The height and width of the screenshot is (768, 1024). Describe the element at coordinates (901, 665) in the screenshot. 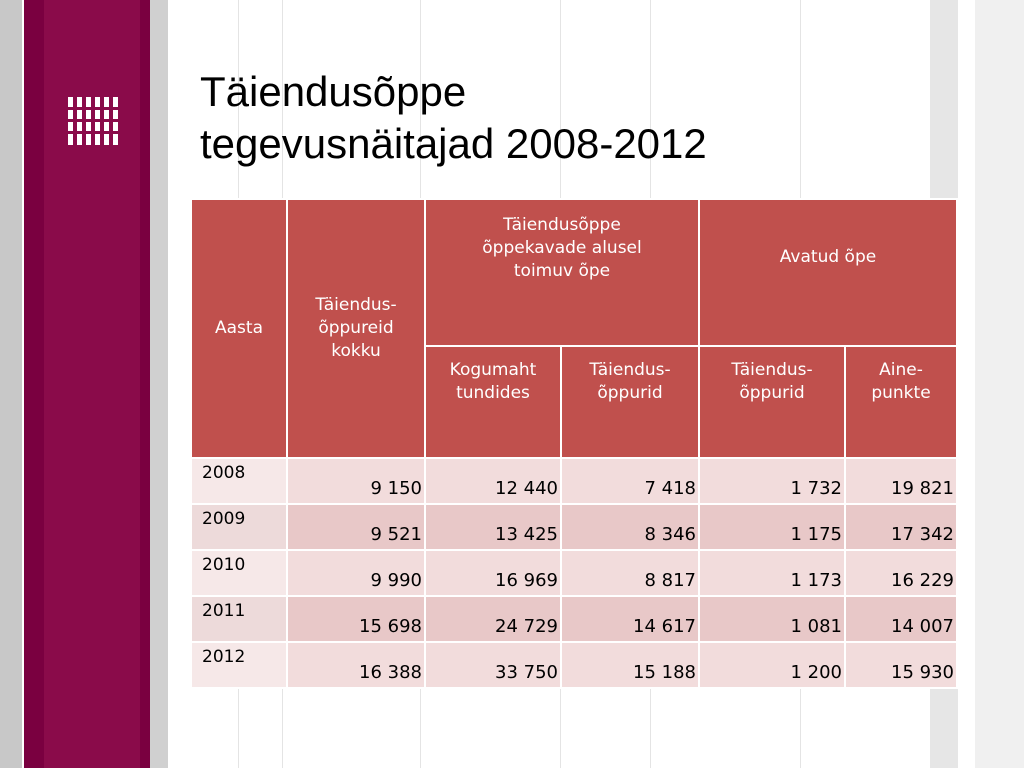

I see `cell-credits: 15 930` at that location.